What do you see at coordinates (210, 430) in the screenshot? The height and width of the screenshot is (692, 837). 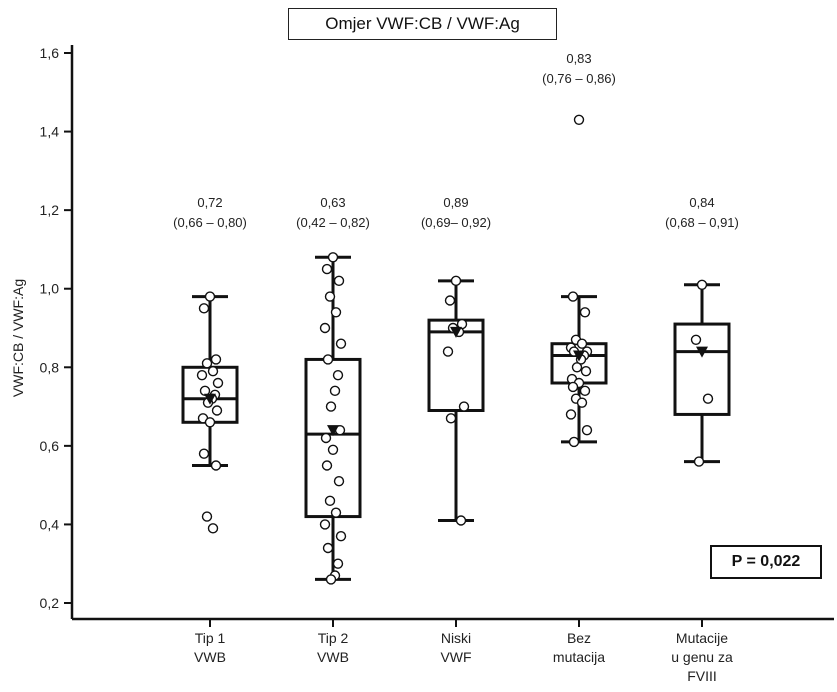 I see `box-group: Tip 1 VWB 0,72 (0,66 – 0,80)` at bounding box center [210, 430].